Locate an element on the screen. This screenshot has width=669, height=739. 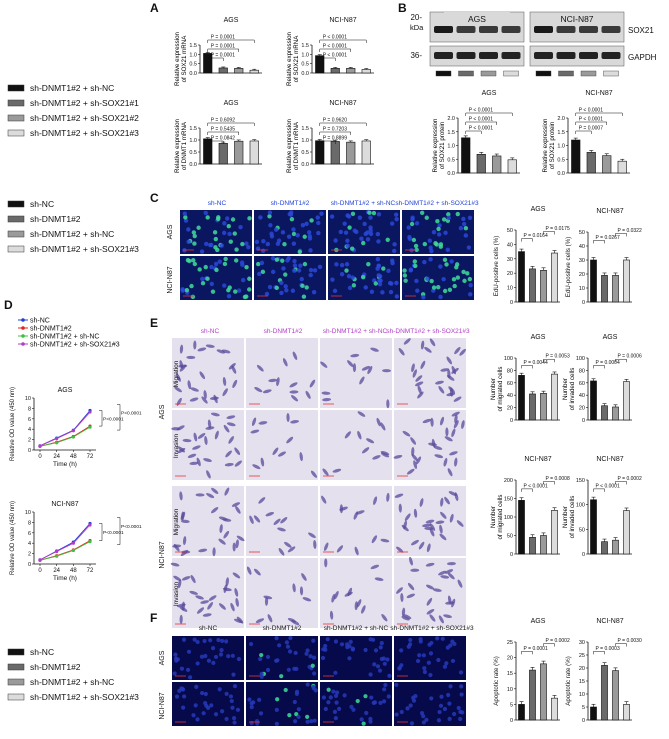
legend-entry: sh-DNMT1#2 is located at coordinates (55, 219).